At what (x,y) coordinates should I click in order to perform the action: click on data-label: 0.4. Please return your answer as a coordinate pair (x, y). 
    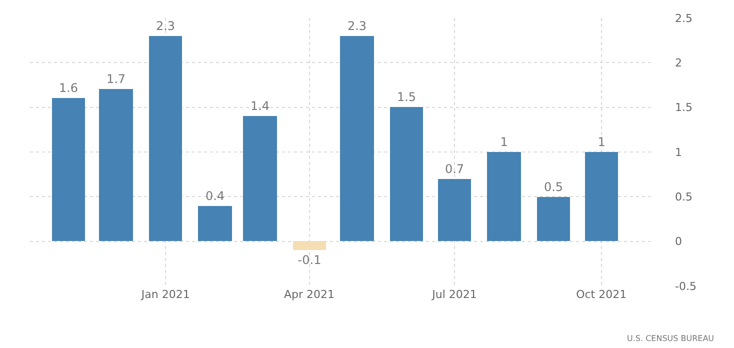
    Looking at the image, I should click on (215, 196).